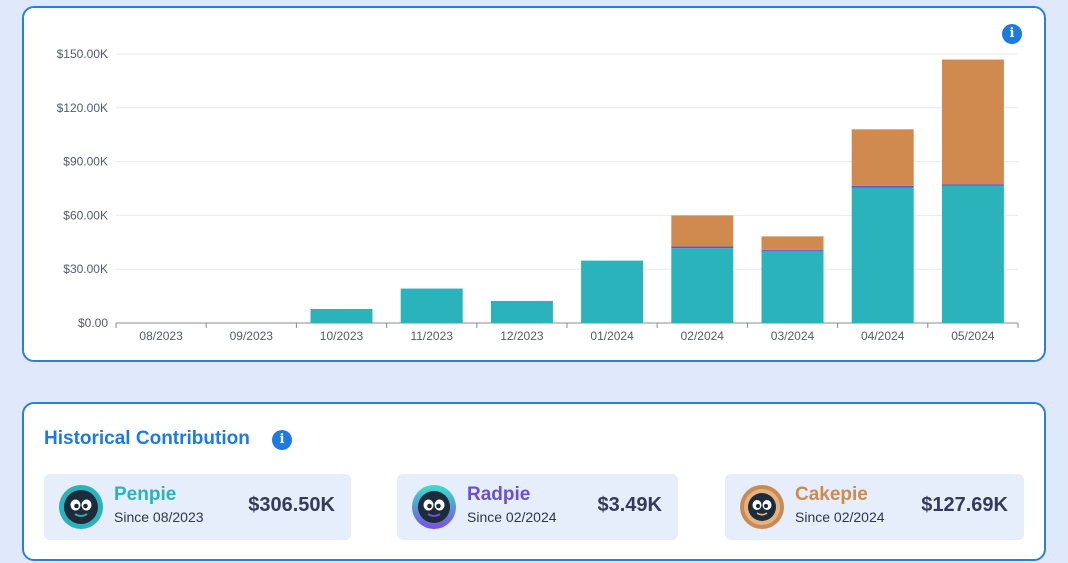  What do you see at coordinates (161, 336) in the screenshot?
I see `x-tick-label: 08/2023` at bounding box center [161, 336].